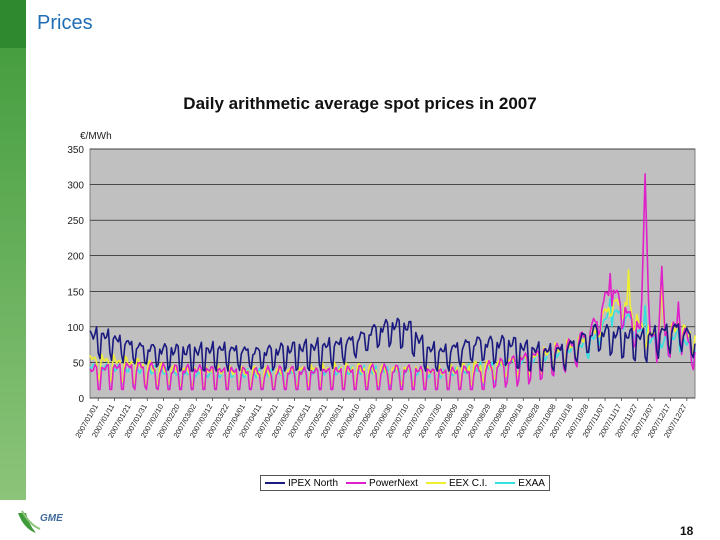 The width and height of the screenshot is (720, 540). What do you see at coordinates (13, 24) in the screenshot?
I see `side-accent-top` at bounding box center [13, 24].